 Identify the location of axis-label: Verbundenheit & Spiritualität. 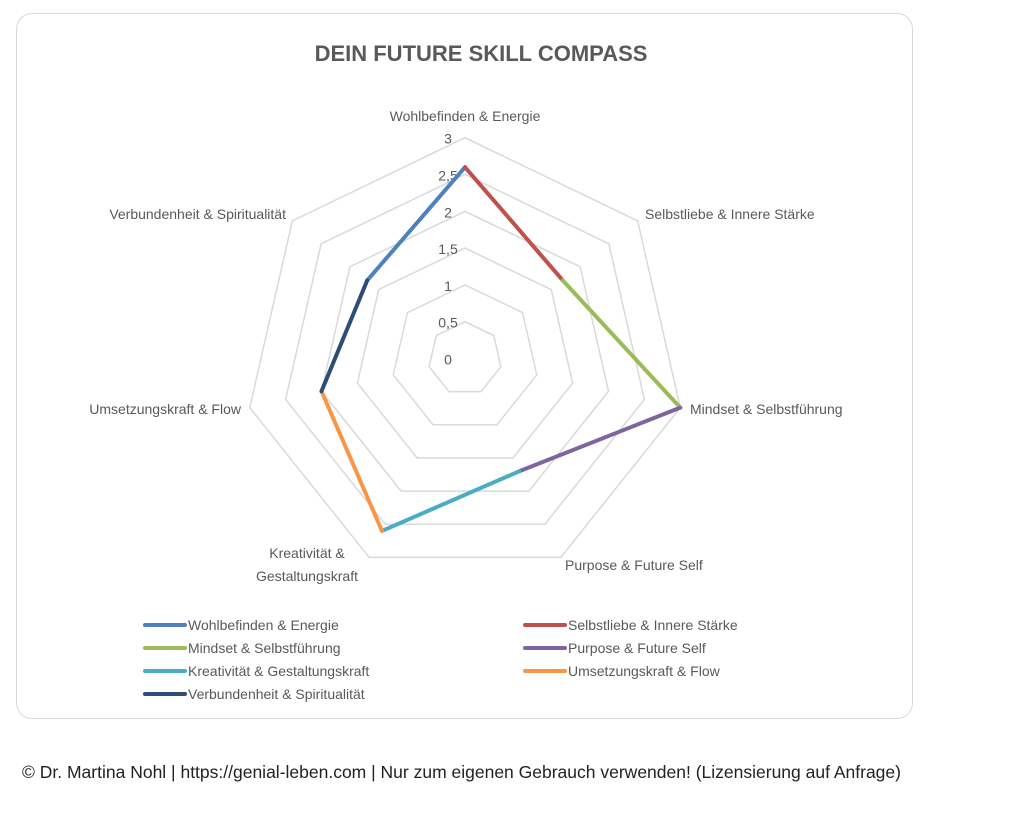
(197, 214).